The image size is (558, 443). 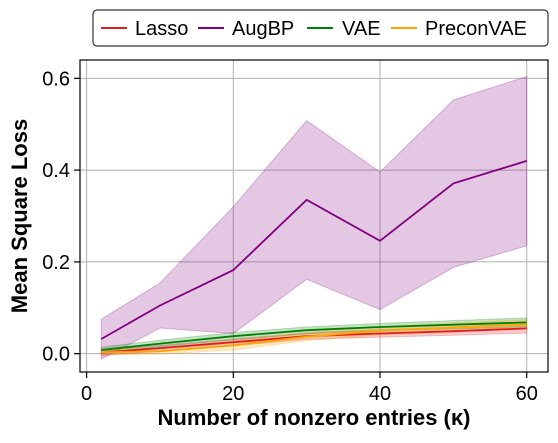 I want to click on y-axis-label: Mean Square Loss, so click(x=19, y=216).